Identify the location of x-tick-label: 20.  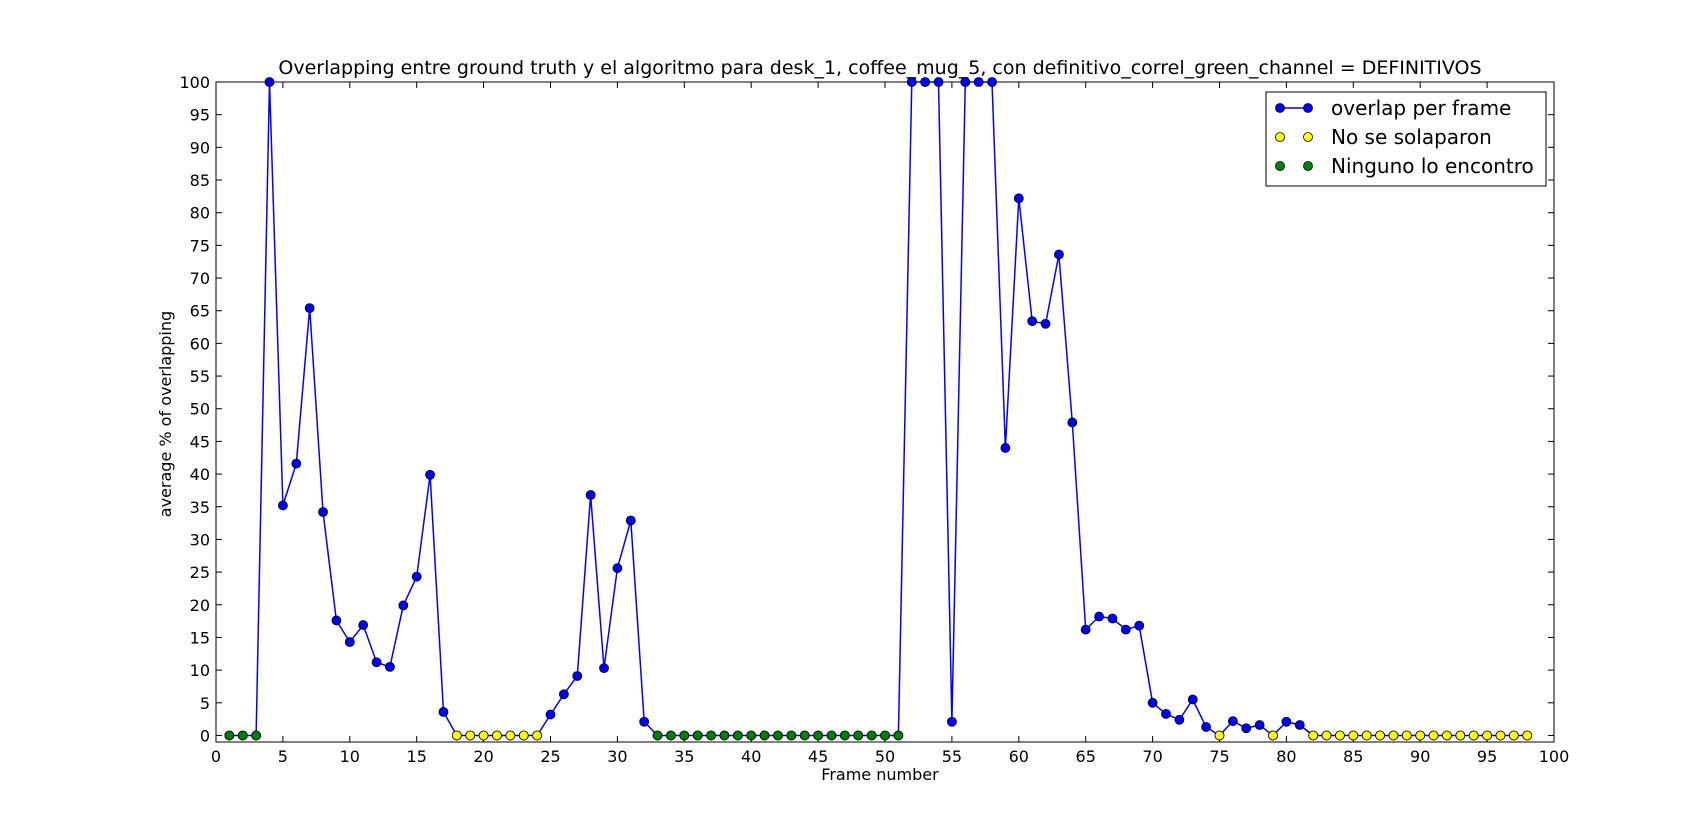
(483, 756).